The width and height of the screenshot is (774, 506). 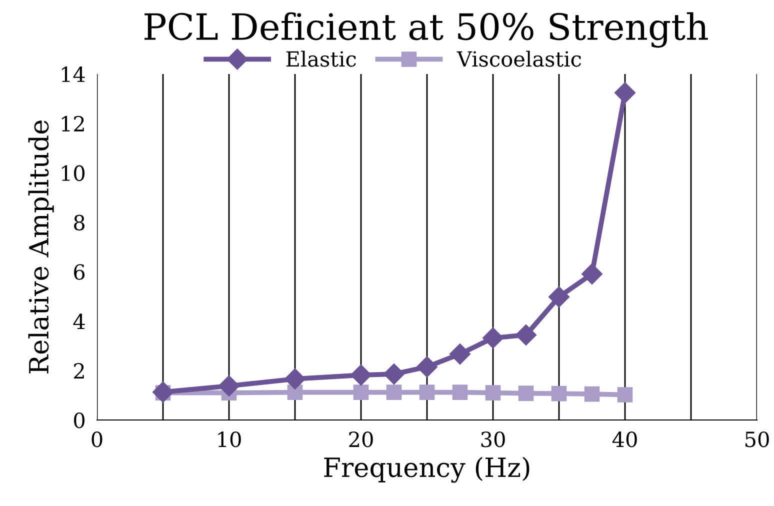 What do you see at coordinates (624, 439) in the screenshot?
I see `x-tick-label: 40` at bounding box center [624, 439].